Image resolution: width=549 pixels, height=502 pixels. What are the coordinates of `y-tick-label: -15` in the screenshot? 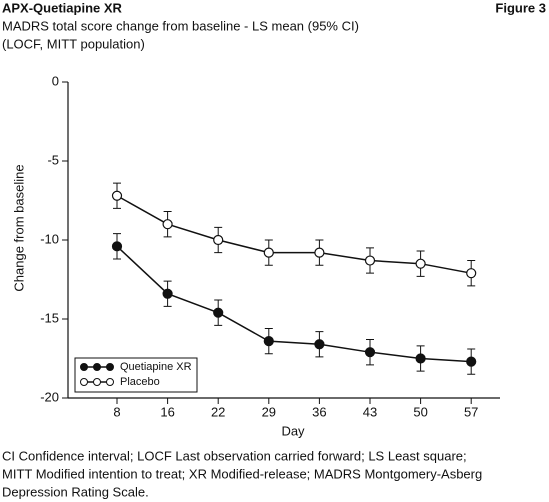 It's located at (49, 317).